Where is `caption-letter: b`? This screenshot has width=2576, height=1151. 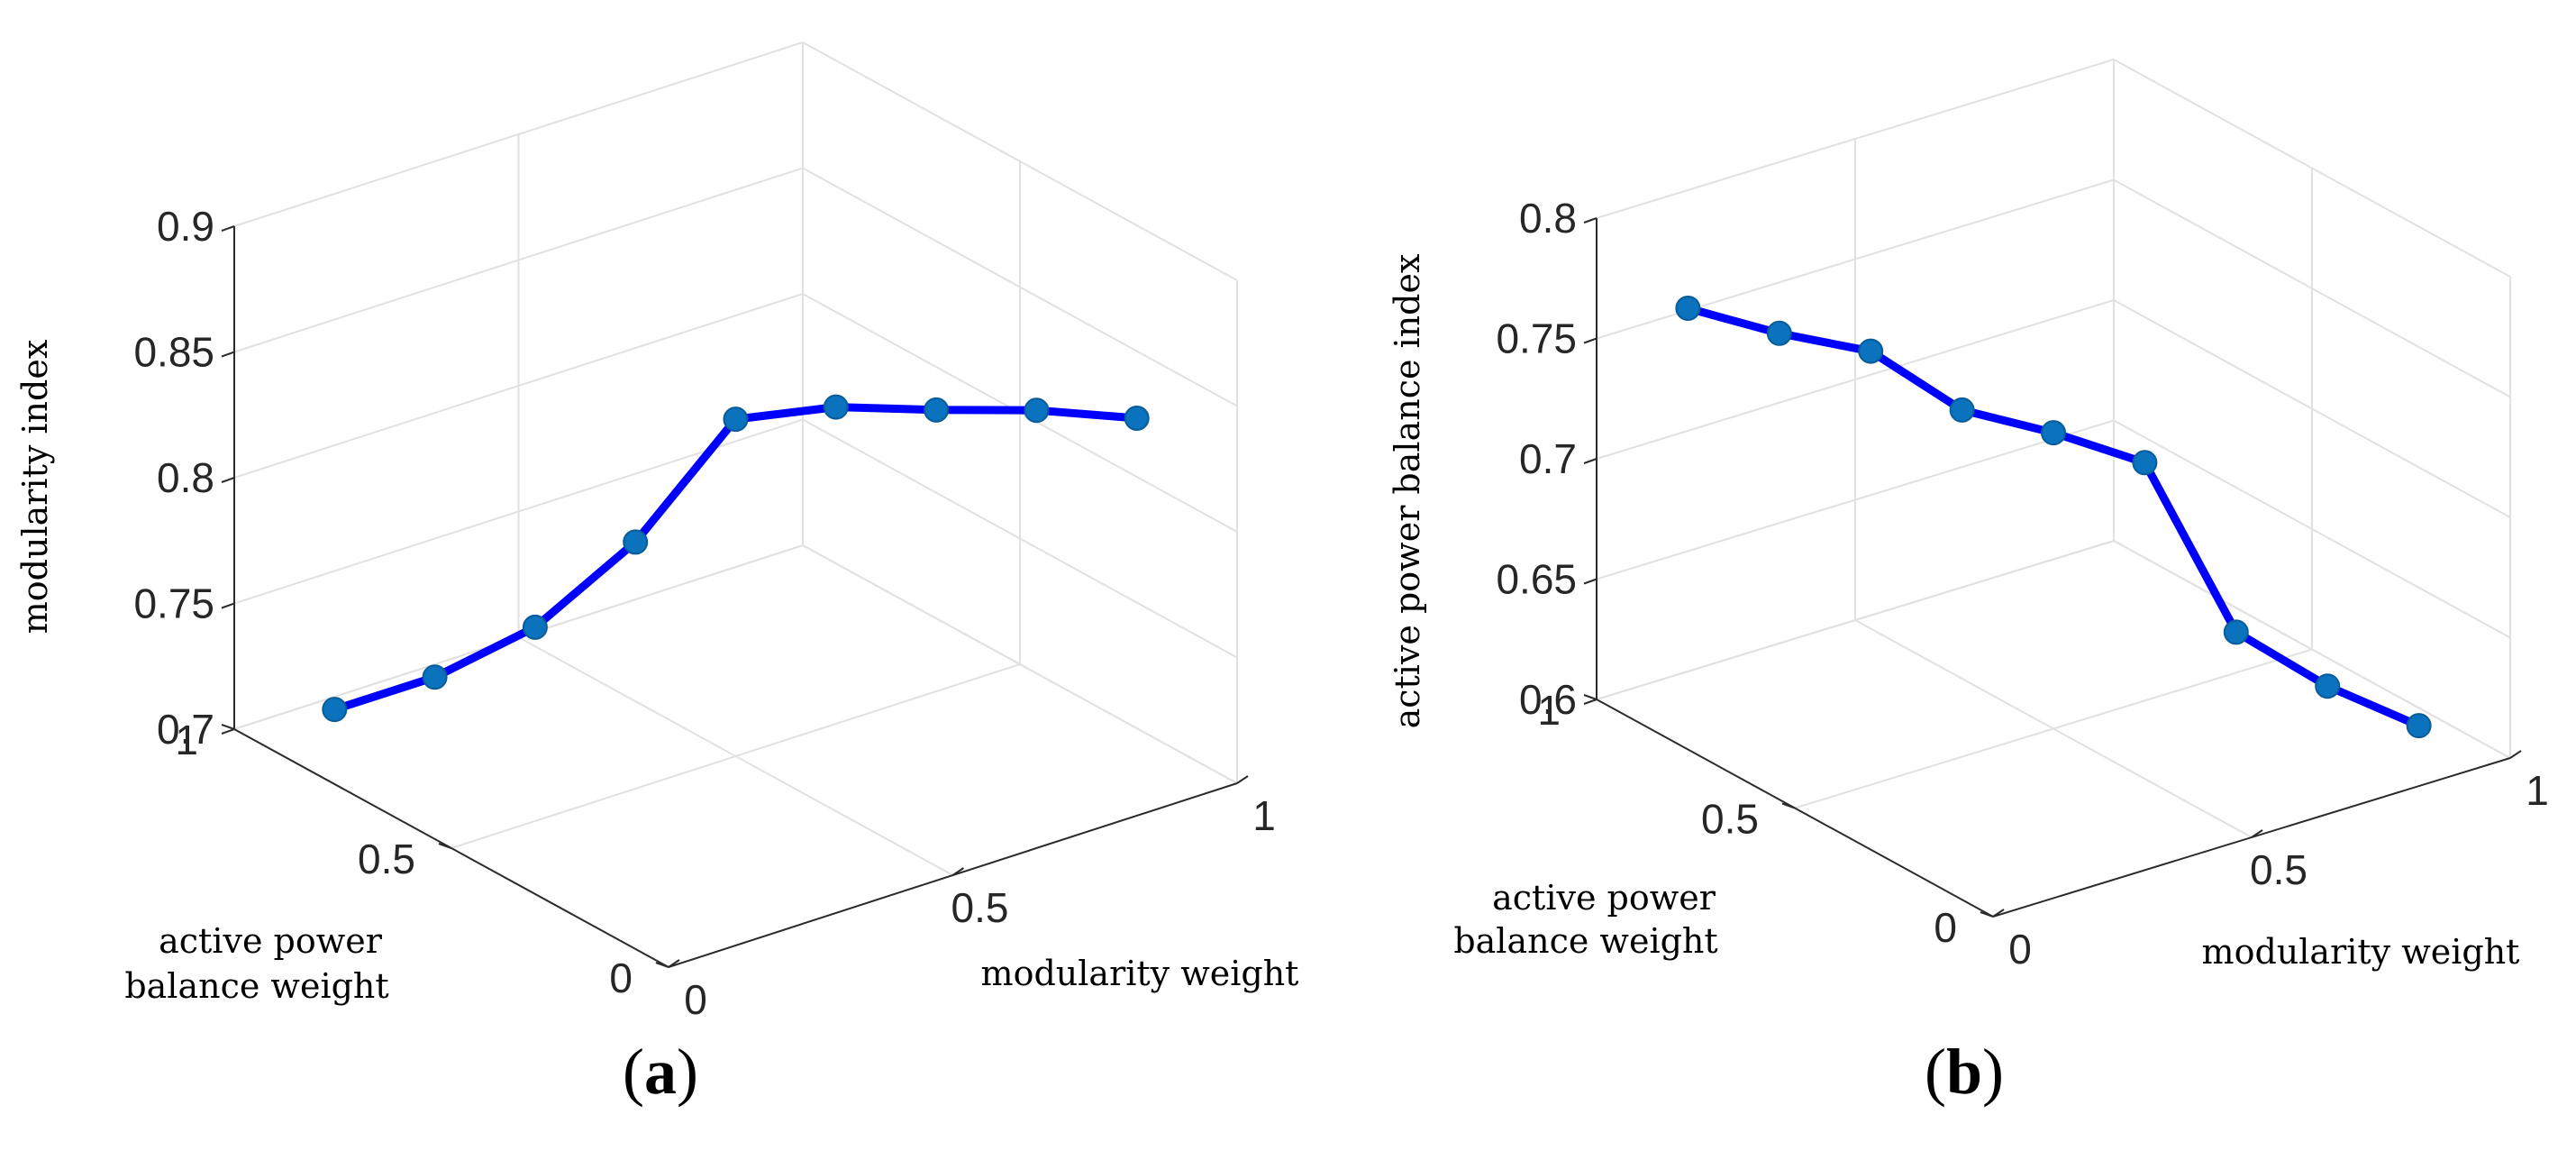
caption-letter: b is located at coordinates (1964, 1072).